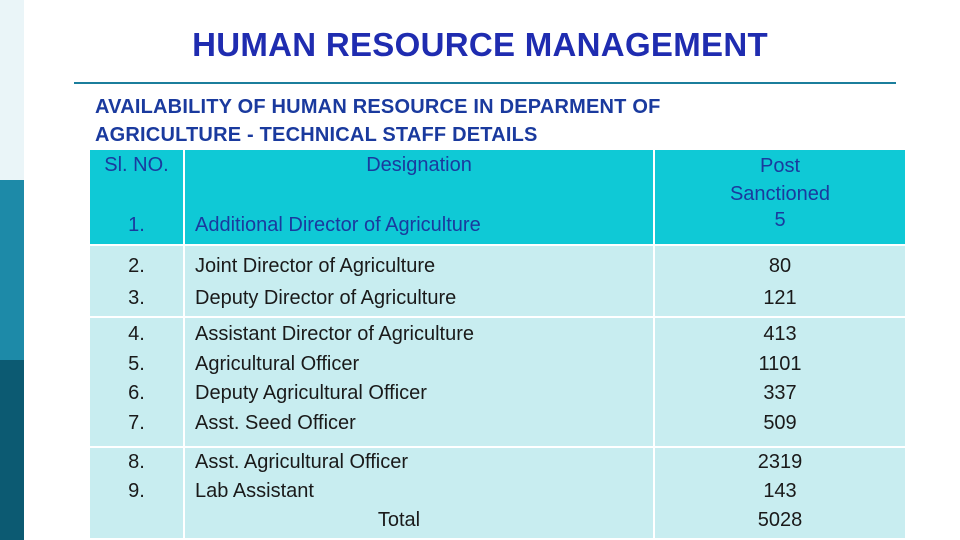 This screenshot has height=540, width=960. What do you see at coordinates (136, 363) in the screenshot?
I see `row-sl: 5.` at bounding box center [136, 363].